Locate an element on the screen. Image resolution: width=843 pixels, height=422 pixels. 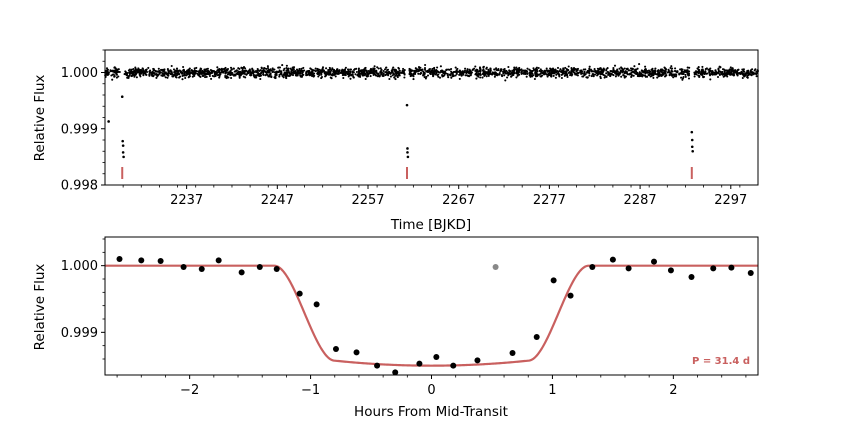
top-x-axis-label: Time [BJKD] is located at coordinates (430, 225).